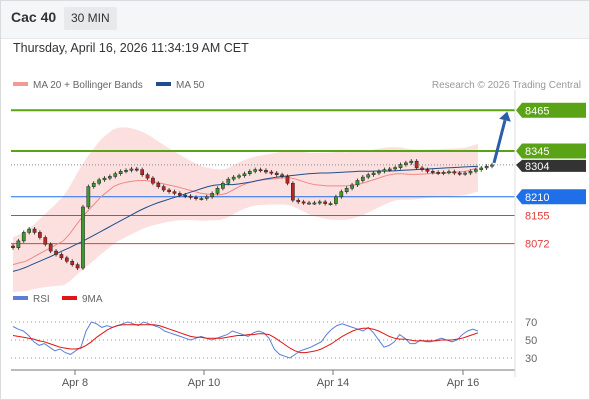 The height and width of the screenshot is (400, 590). What do you see at coordinates (531, 341) in the screenshot?
I see `rsi-tick-label-50: 50` at bounding box center [531, 341].